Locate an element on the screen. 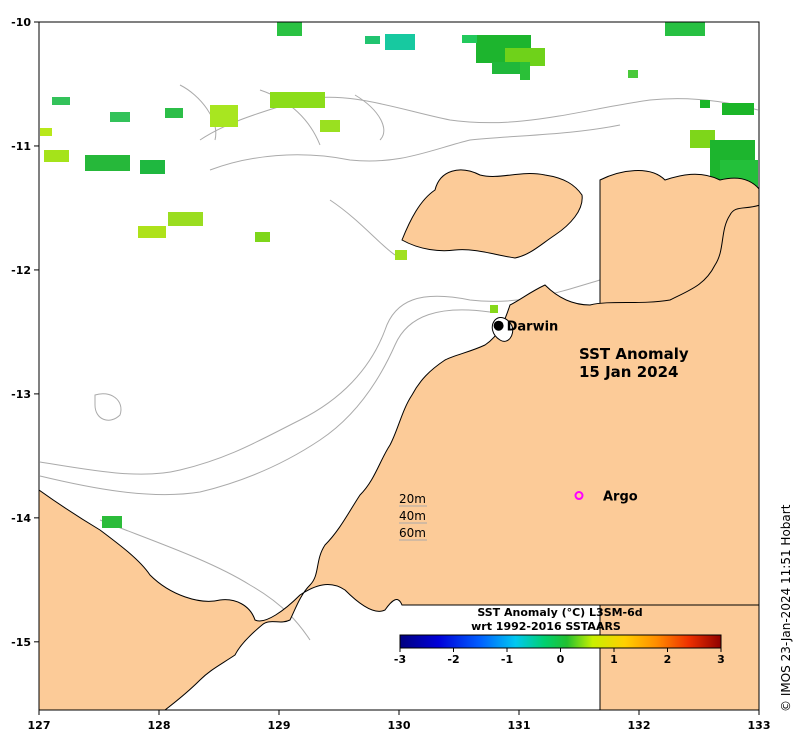  colorbar-title-line1: SST Anomaly (°C) L3SM-6d is located at coordinates (559, 612).